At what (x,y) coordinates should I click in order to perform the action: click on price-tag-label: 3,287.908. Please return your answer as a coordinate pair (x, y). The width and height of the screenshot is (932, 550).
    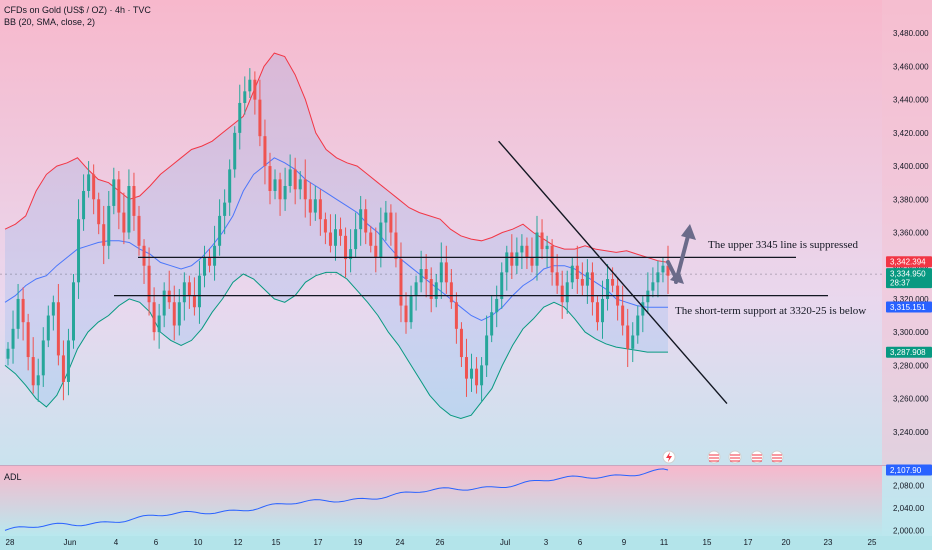
    Looking at the image, I should click on (908, 352).